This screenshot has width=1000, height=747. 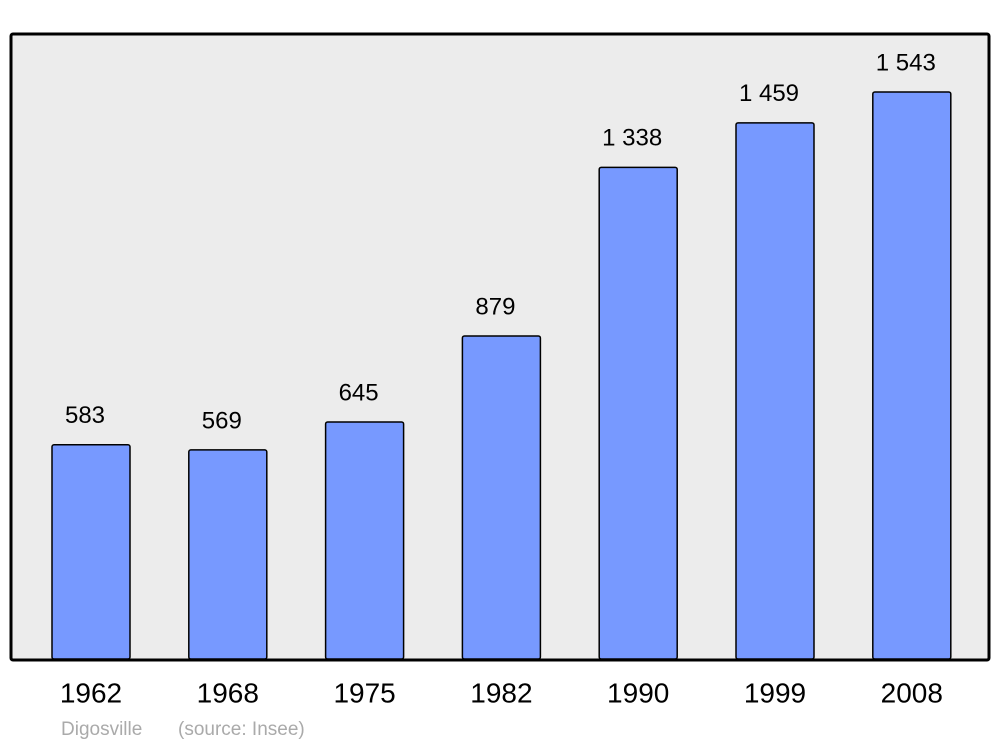 I want to click on x-tick-label: 1968, so click(x=228, y=692).